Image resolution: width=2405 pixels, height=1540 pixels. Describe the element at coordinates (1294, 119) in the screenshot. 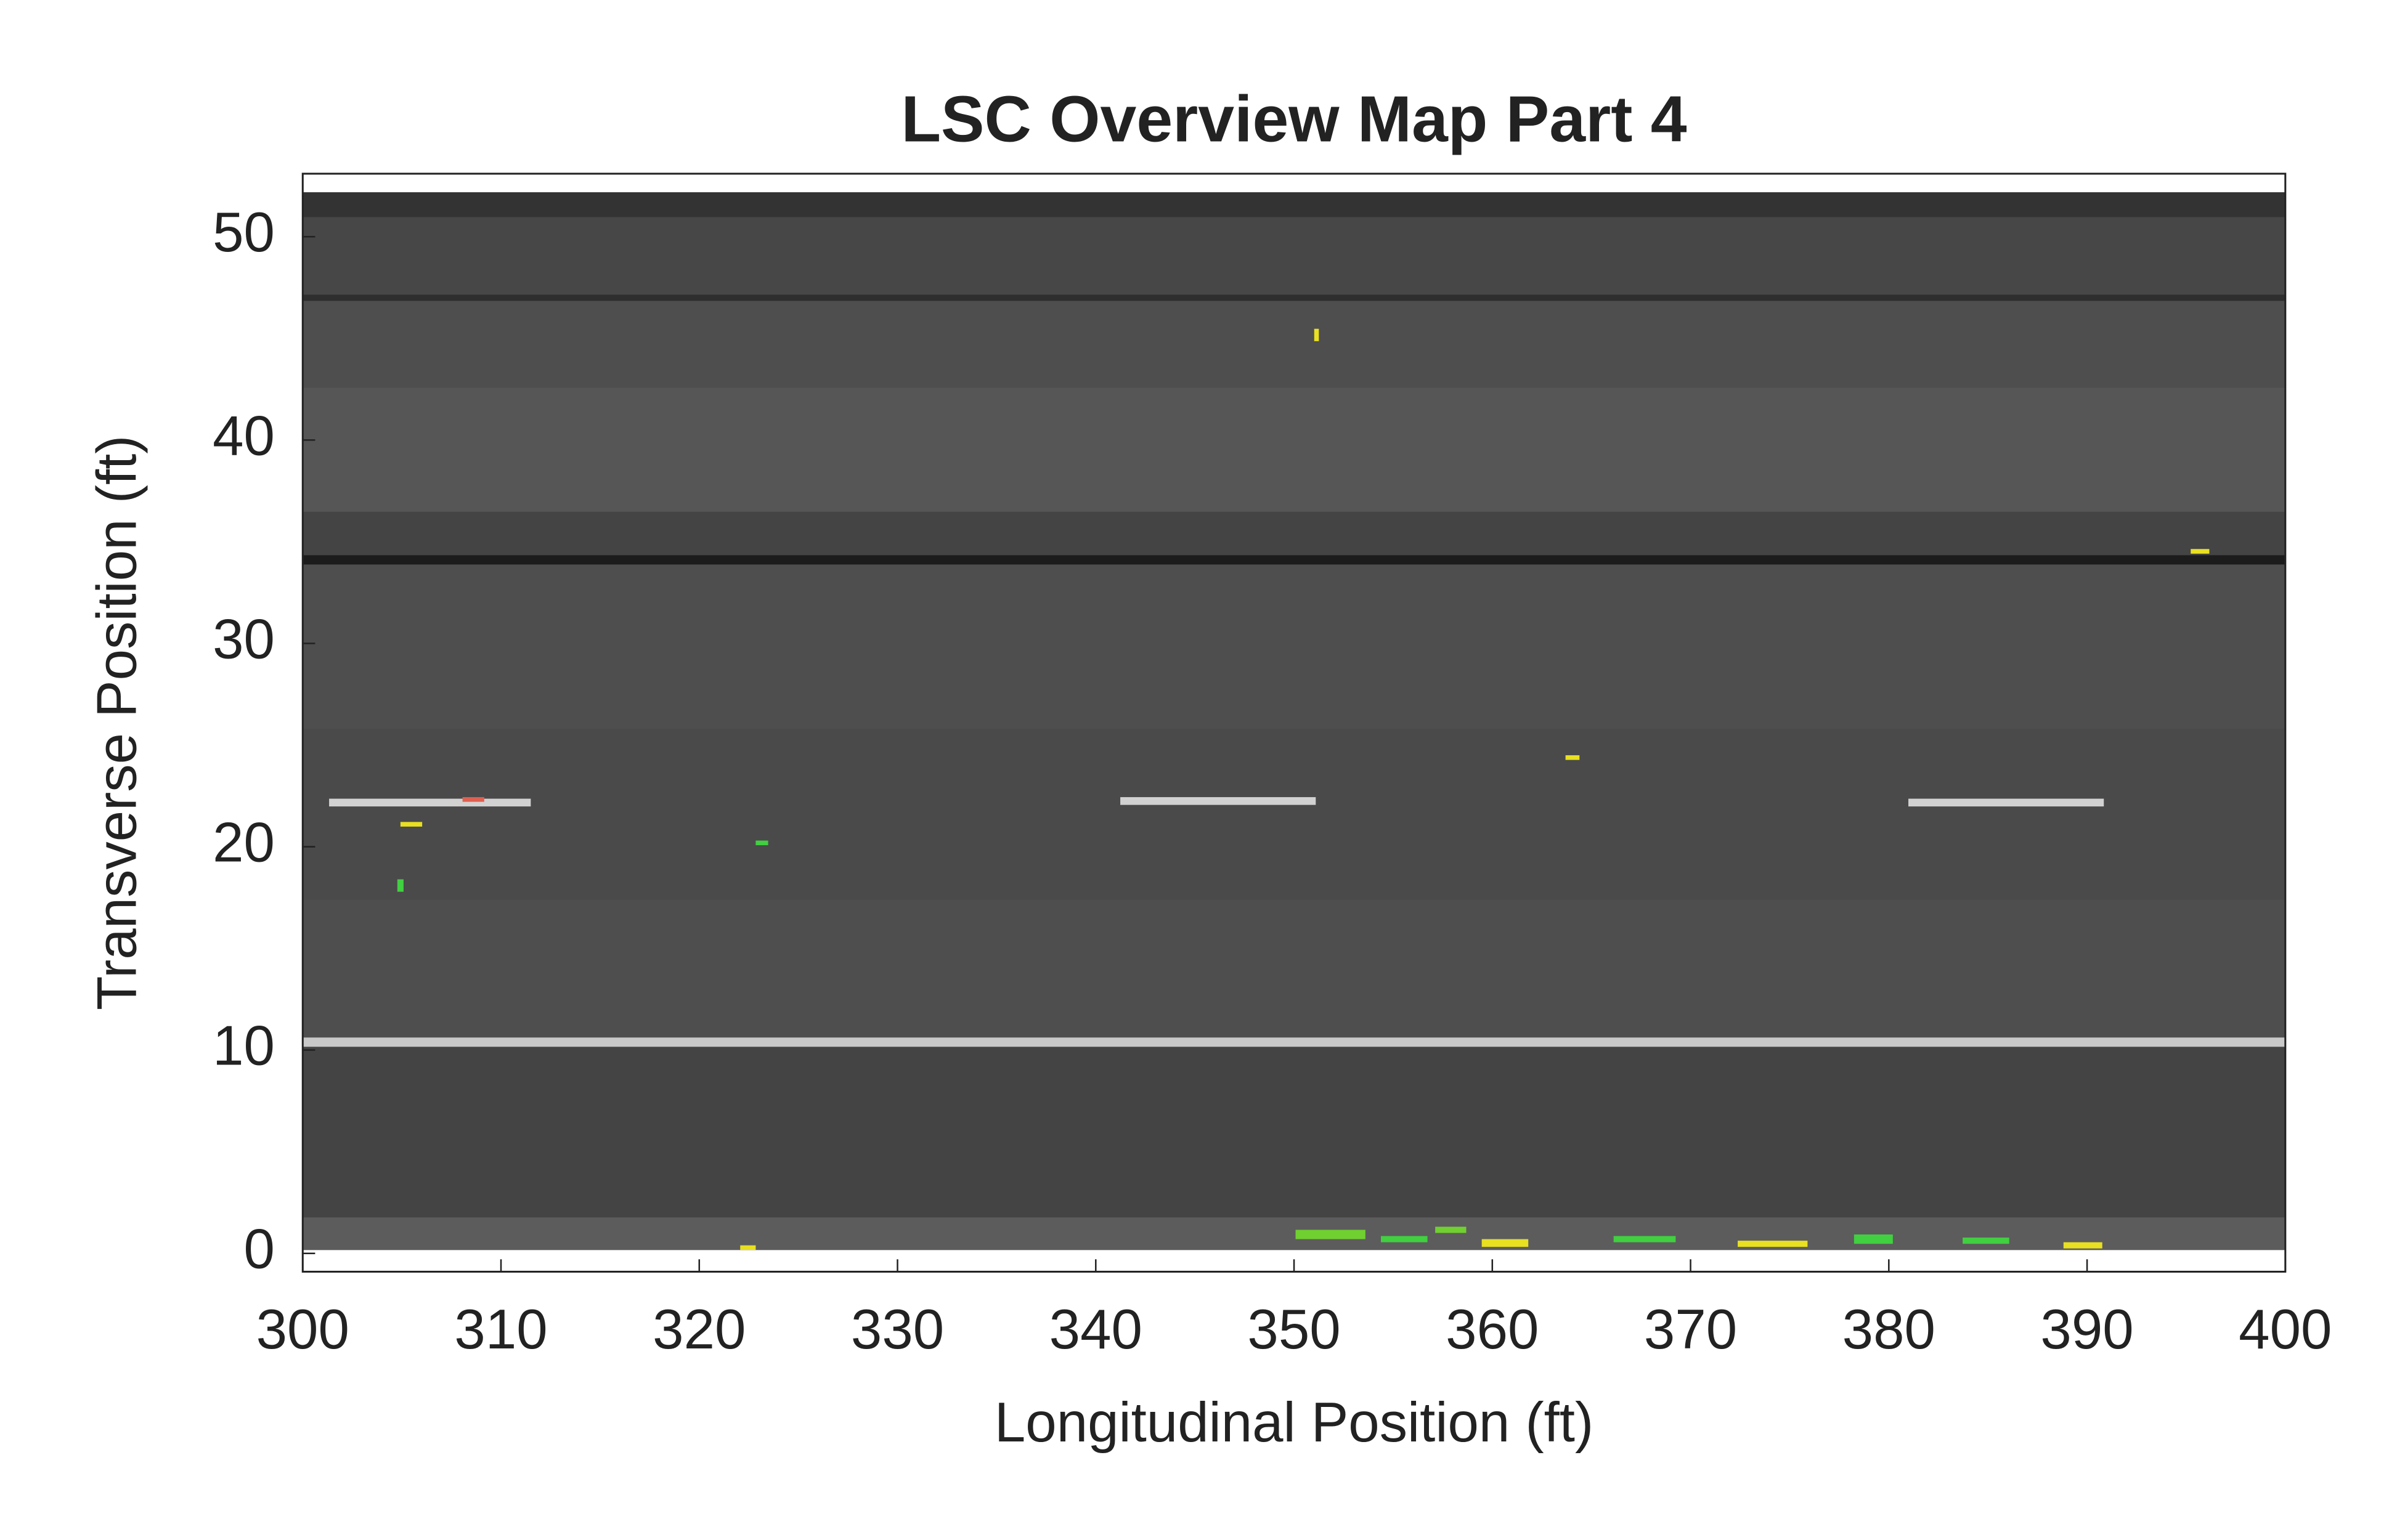

I see `chart-title: LSC Overview Map Part 4` at that location.